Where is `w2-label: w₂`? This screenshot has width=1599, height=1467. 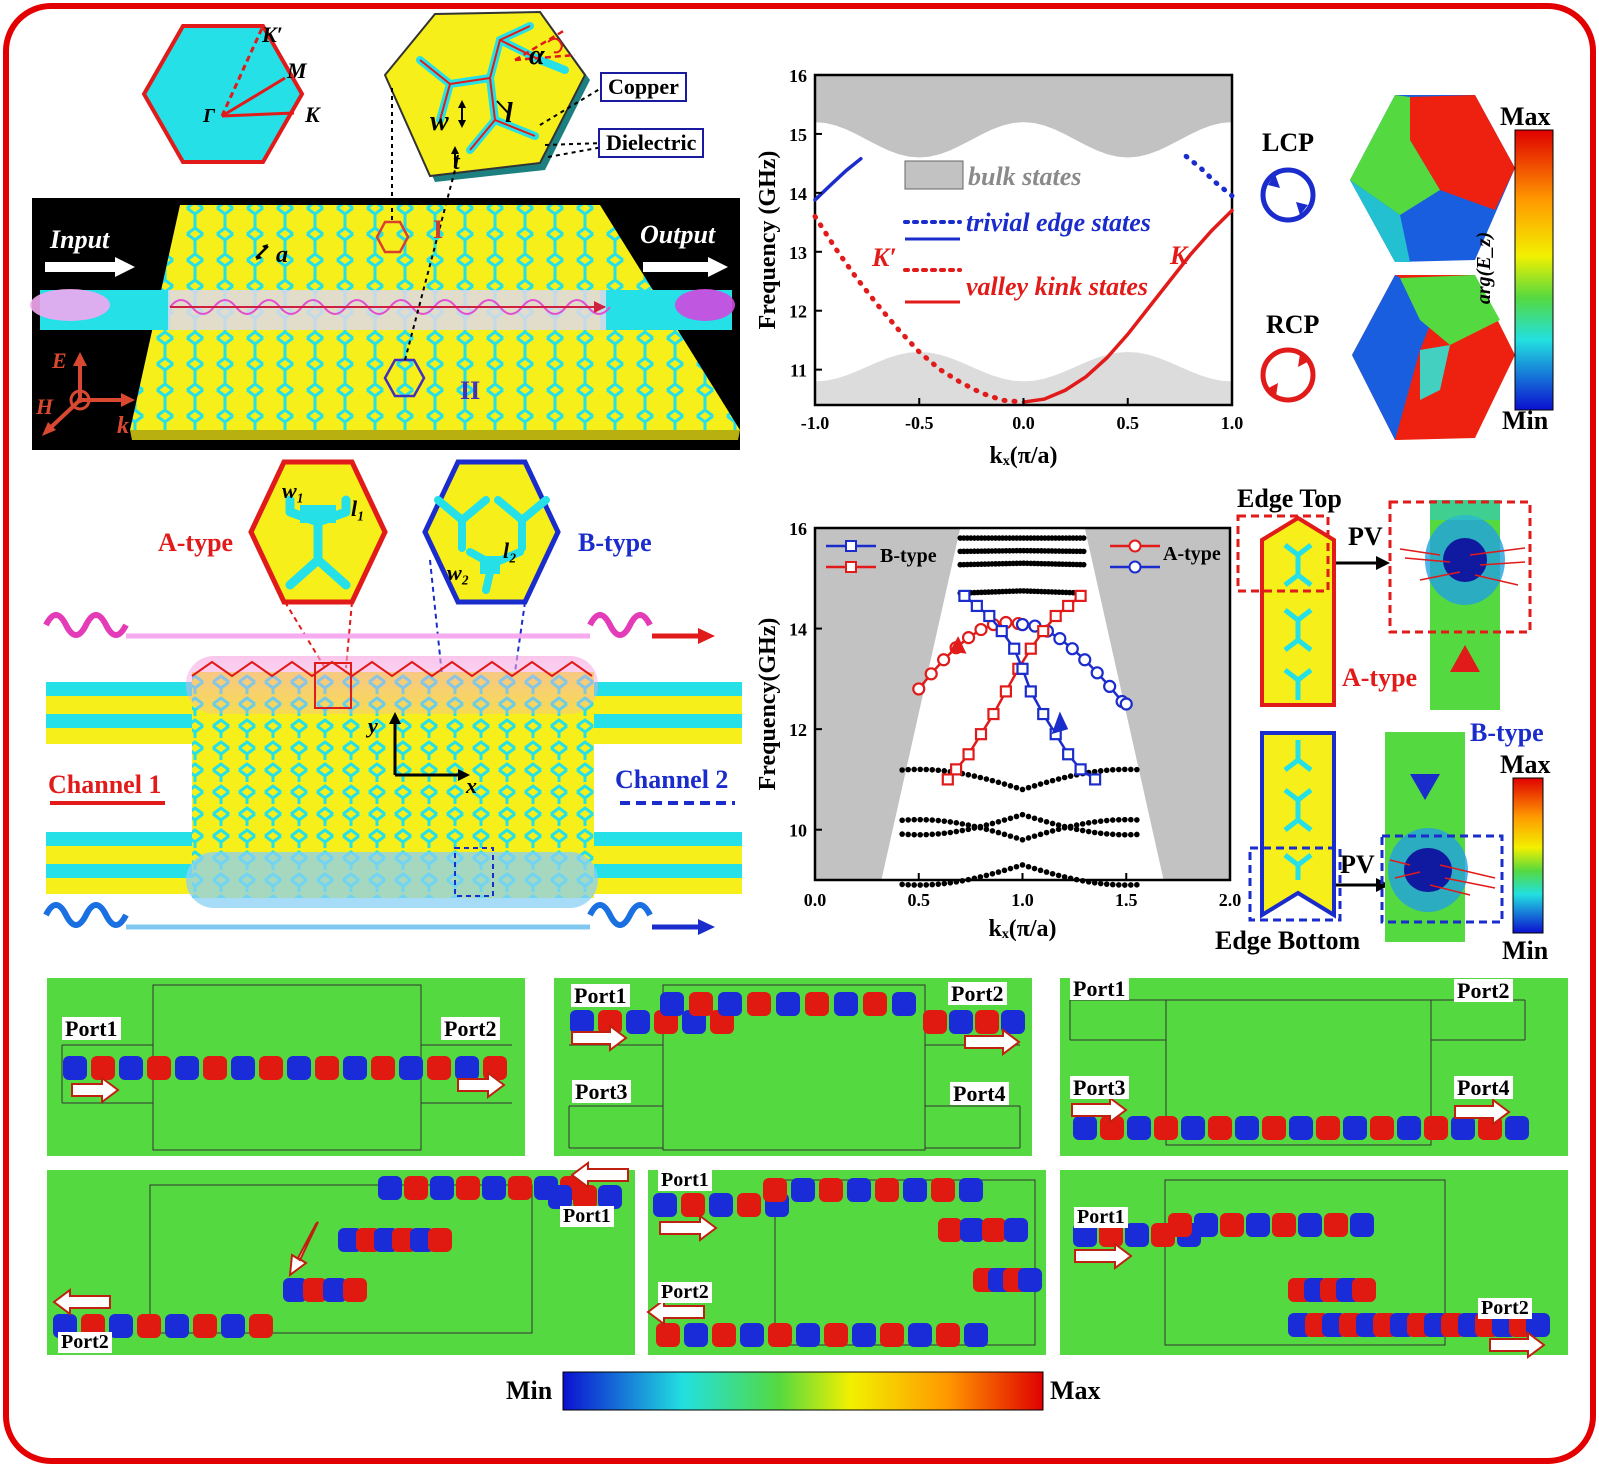
w2-label: w₂ is located at coordinates (458, 572).